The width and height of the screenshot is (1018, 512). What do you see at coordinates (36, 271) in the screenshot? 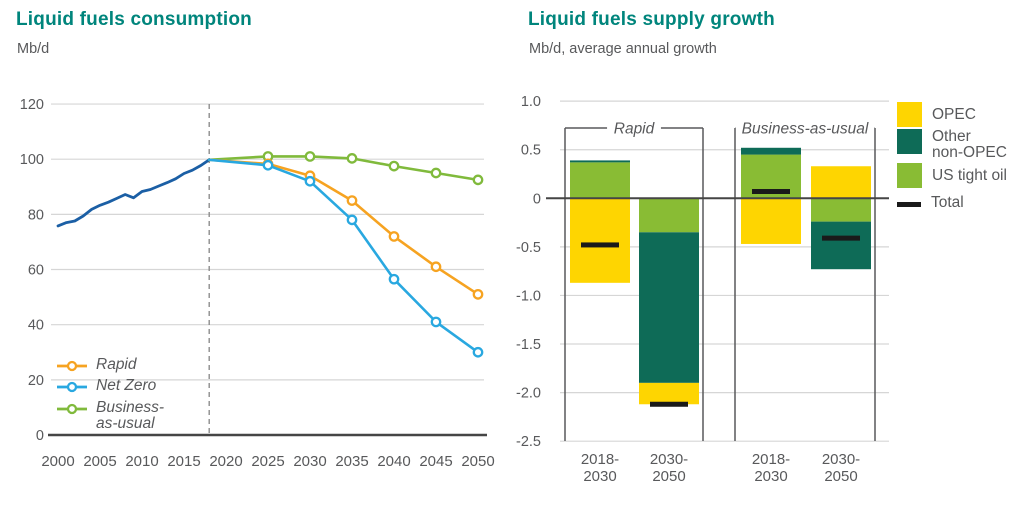
I see `y-tick-label: 60` at bounding box center [36, 271].